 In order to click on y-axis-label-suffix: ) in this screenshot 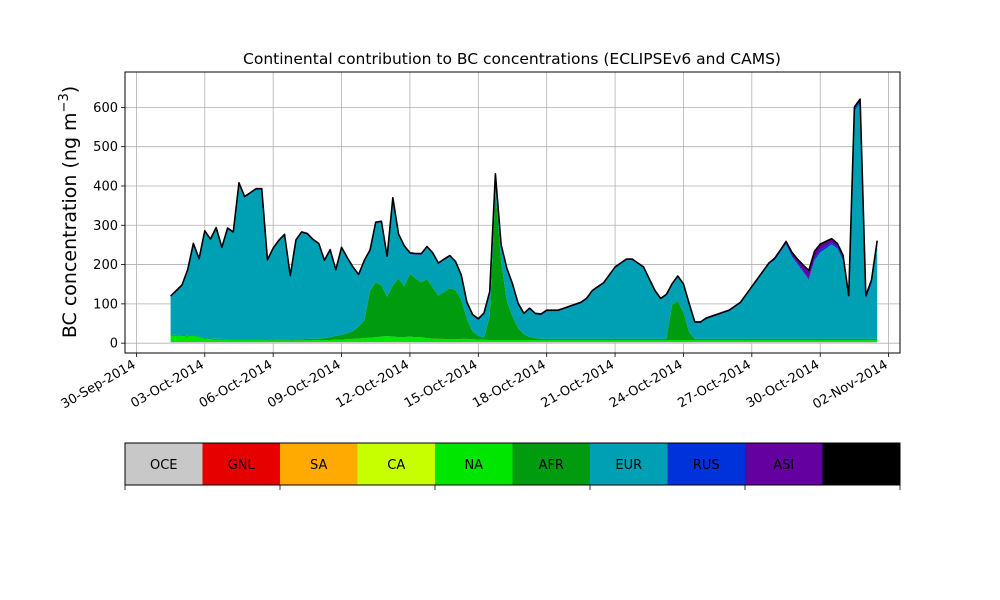, I will do `click(70, 89)`.